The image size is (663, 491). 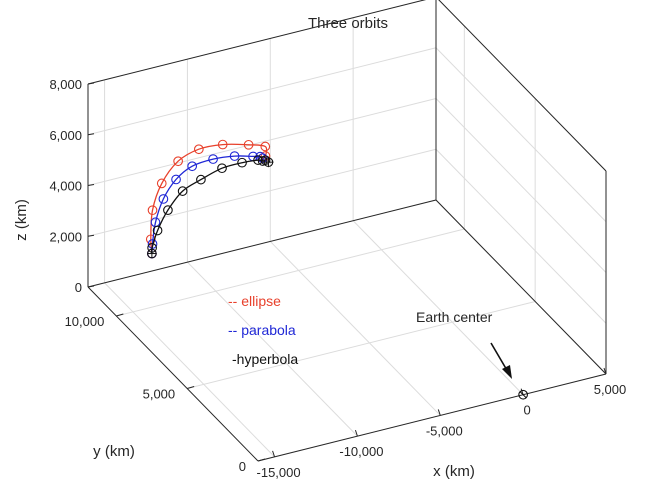 What do you see at coordinates (454, 317) in the screenshot?
I see `earth-center-label: Earth center` at bounding box center [454, 317].